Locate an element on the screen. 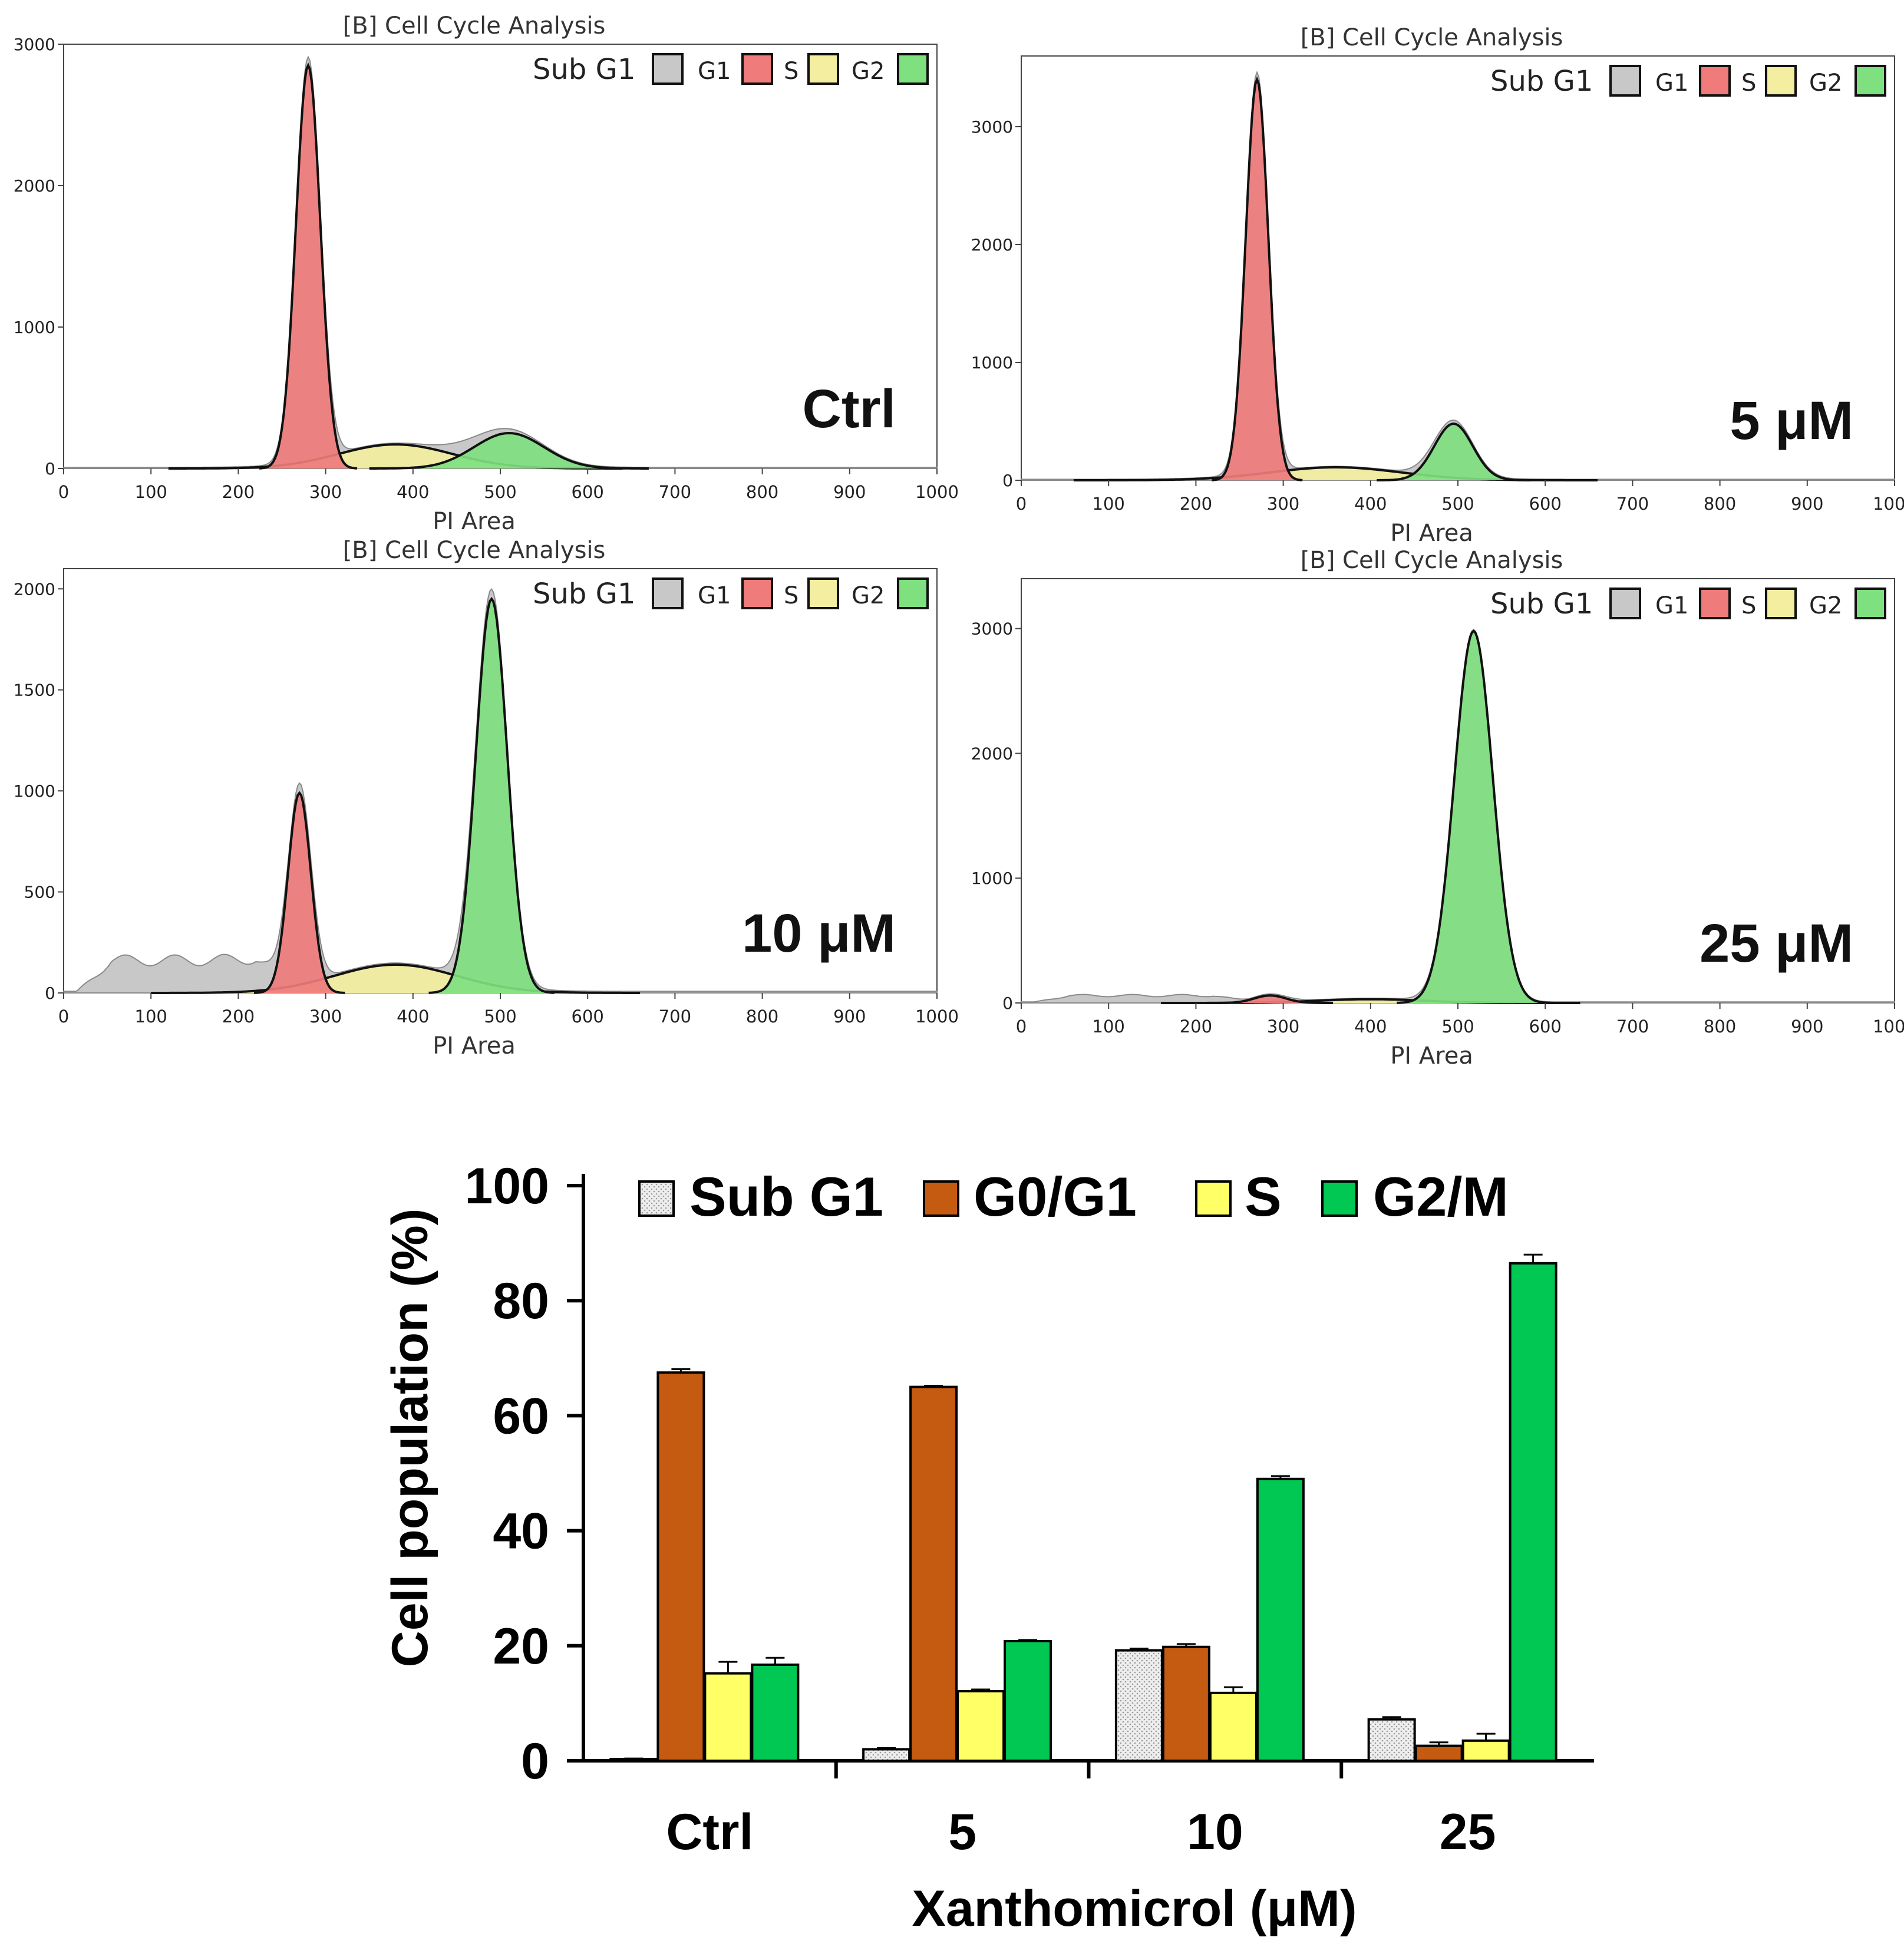  y-axis-label: Cell population (%) is located at coordinates (410, 1438).